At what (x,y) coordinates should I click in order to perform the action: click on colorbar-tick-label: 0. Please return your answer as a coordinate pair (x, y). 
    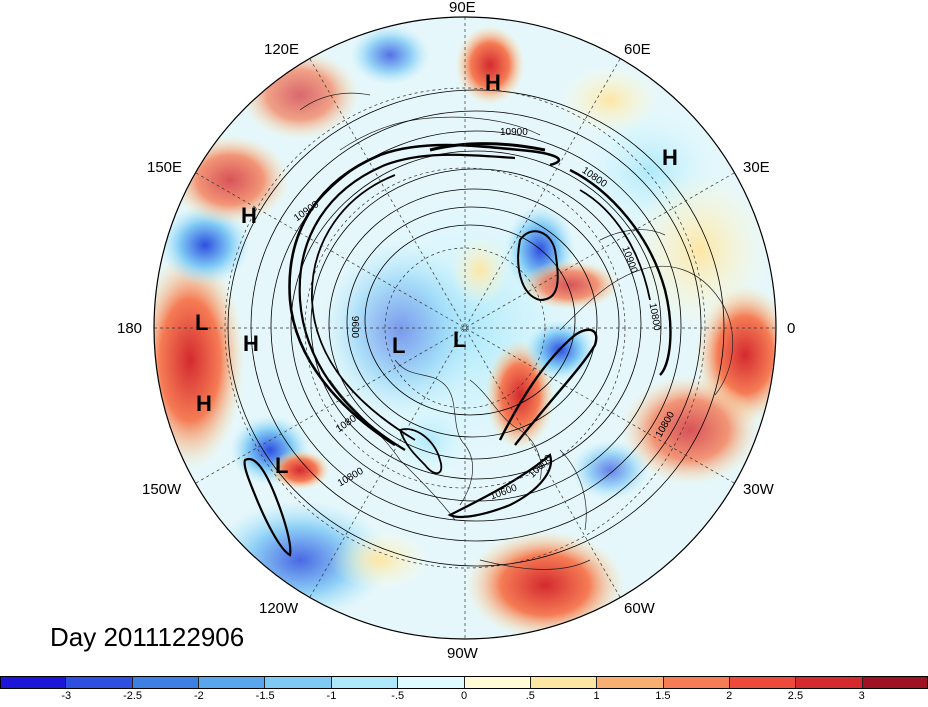
    Looking at the image, I should click on (464, 696).